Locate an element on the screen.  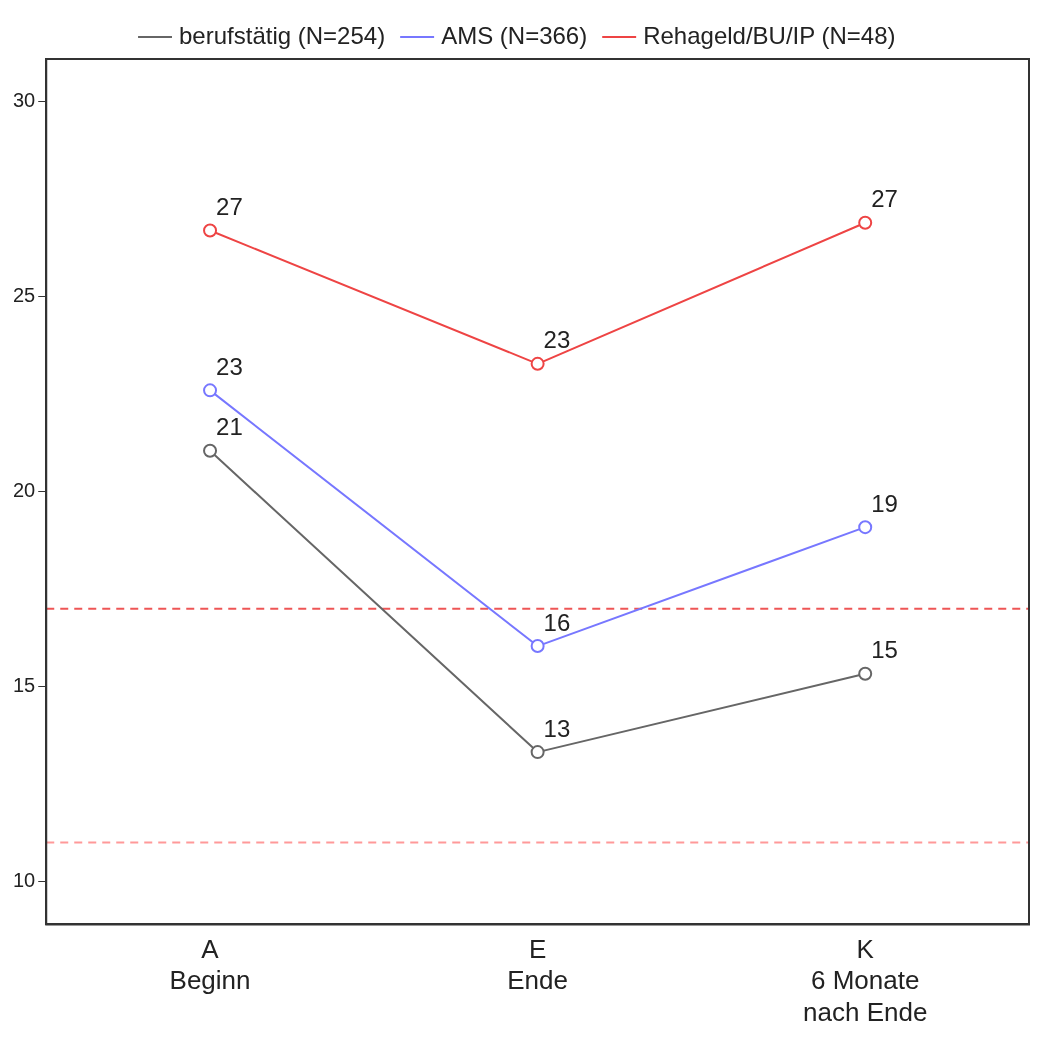
data-label: 15 is located at coordinates (884, 650).